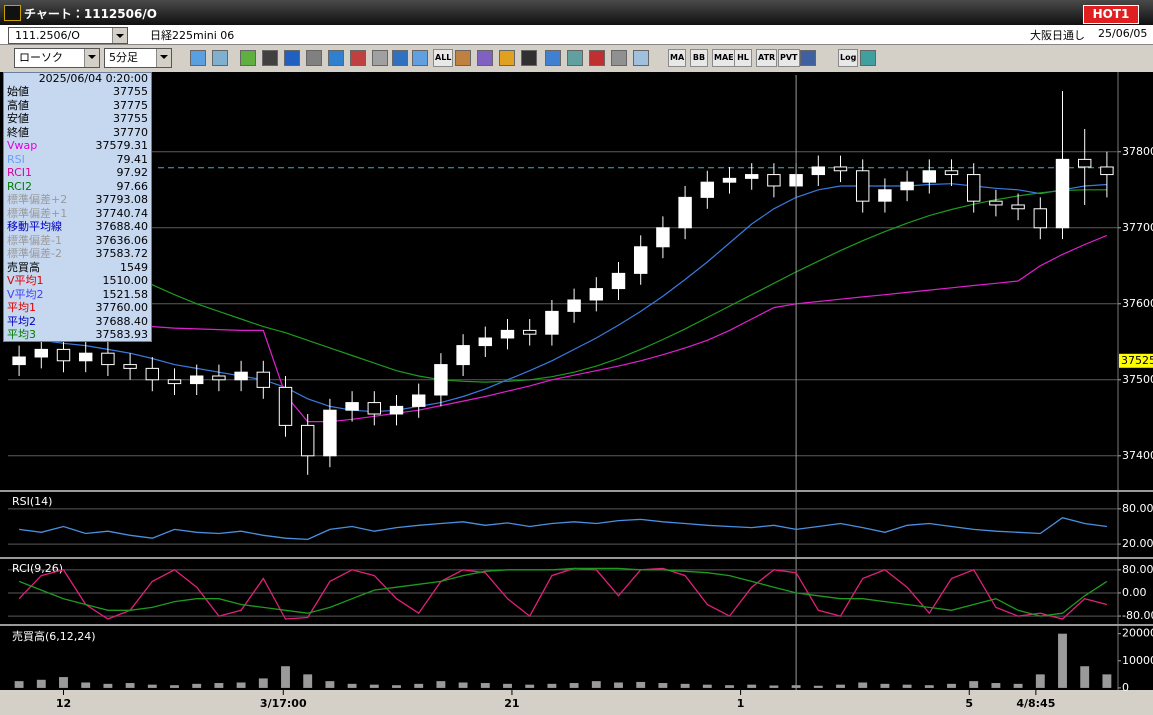 This screenshot has width=1153, height=715. What do you see at coordinates (132, 159) in the screenshot?
I see `info-value: 79.41` at bounding box center [132, 159].